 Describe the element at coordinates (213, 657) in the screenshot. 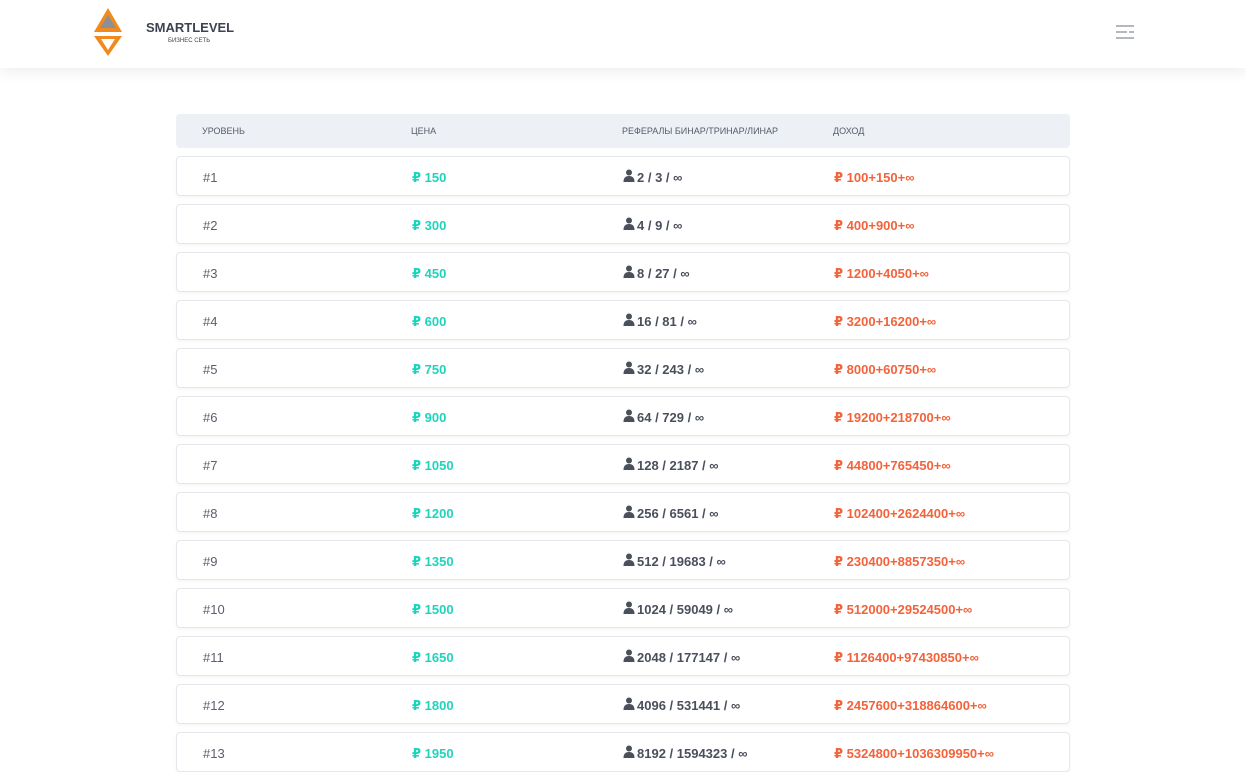

I see `level-cell: #11` at that location.